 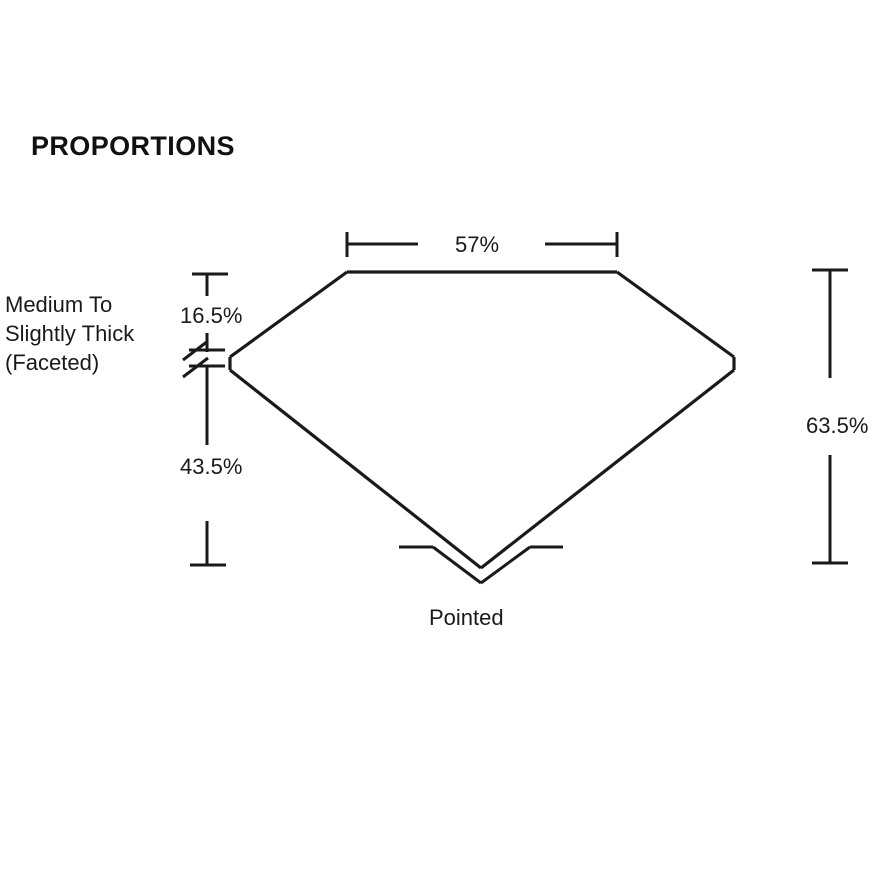 I want to click on pavilion-facet-right, so click(x=607, y=469).